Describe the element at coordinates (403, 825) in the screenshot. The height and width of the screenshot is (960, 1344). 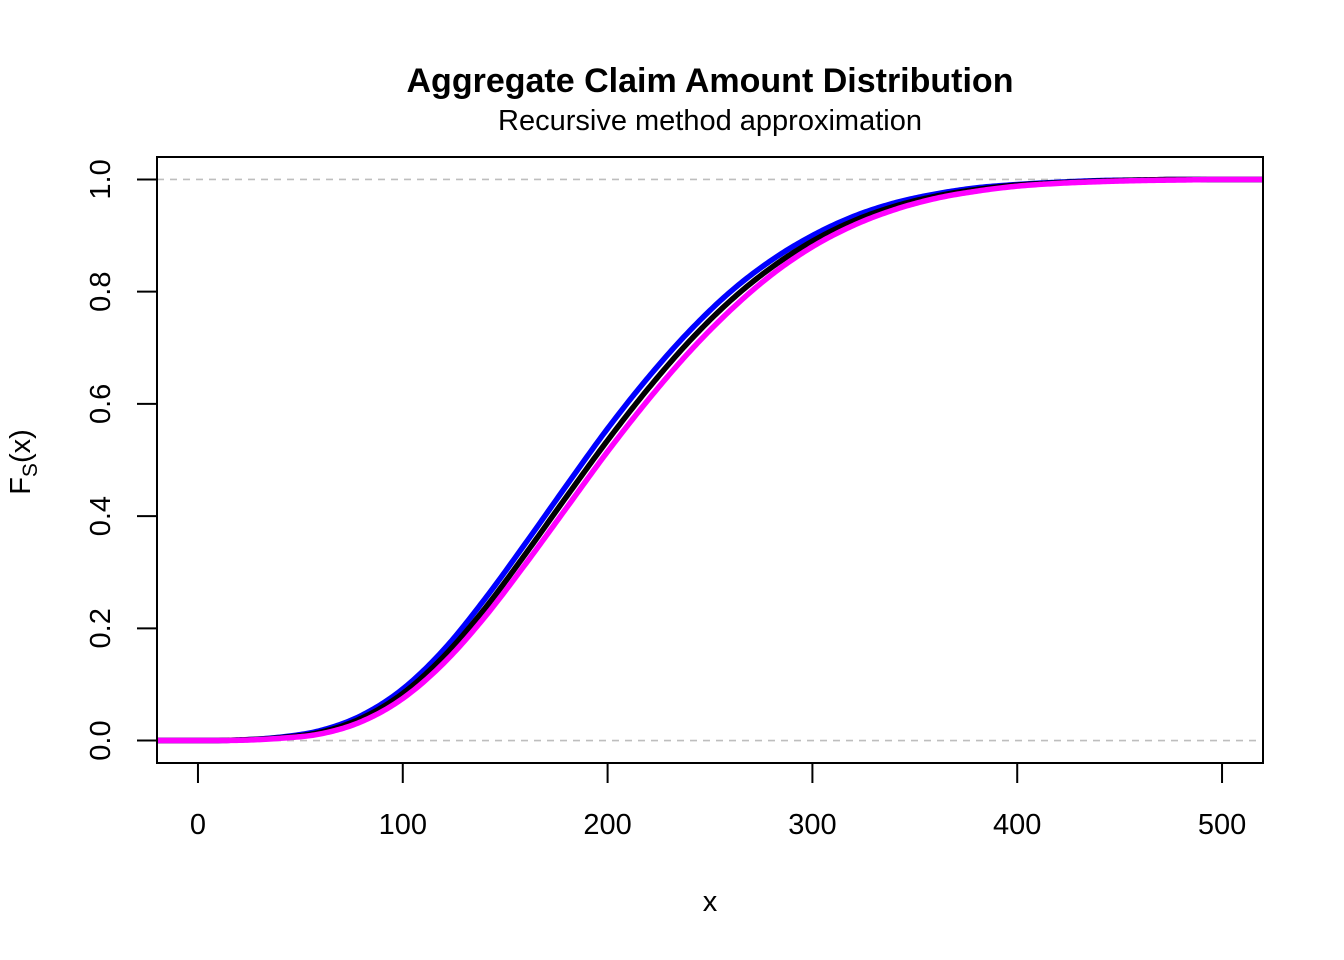
I see `x-tick-label: 100` at that location.